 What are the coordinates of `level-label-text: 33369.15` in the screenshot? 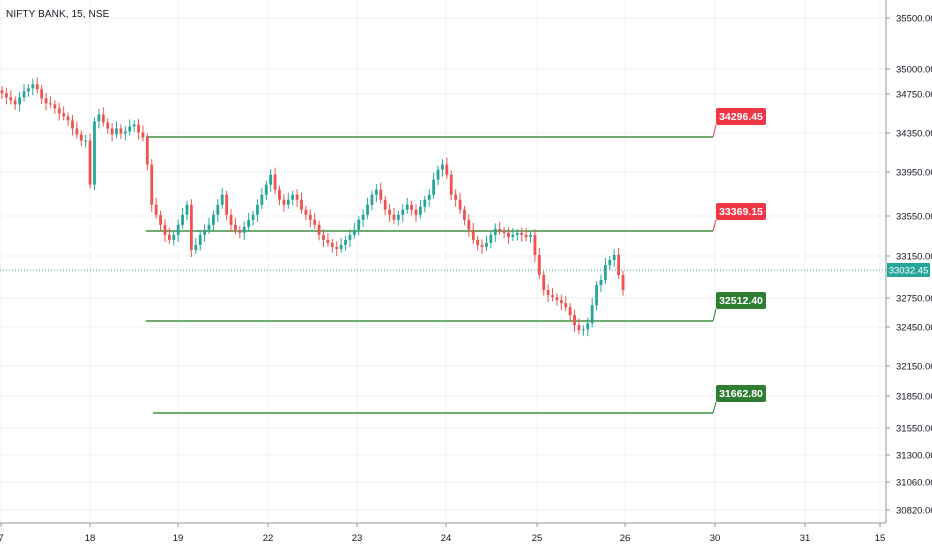 It's located at (741, 212).